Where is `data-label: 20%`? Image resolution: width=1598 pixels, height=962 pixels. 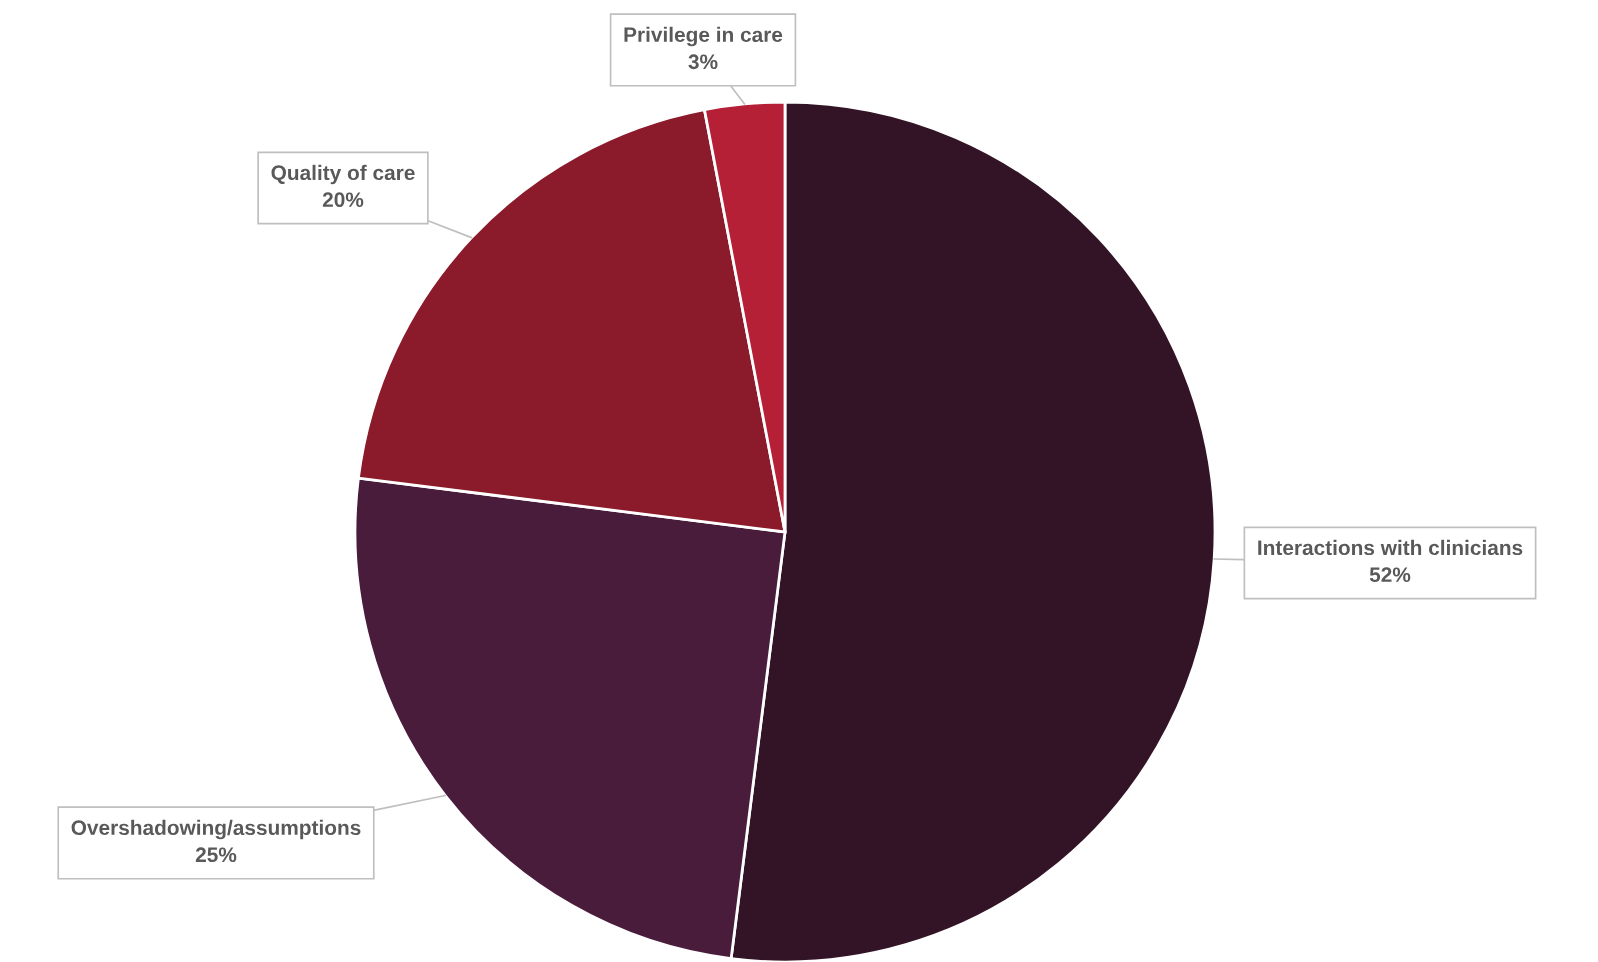 data-label: 20% is located at coordinates (343, 200).